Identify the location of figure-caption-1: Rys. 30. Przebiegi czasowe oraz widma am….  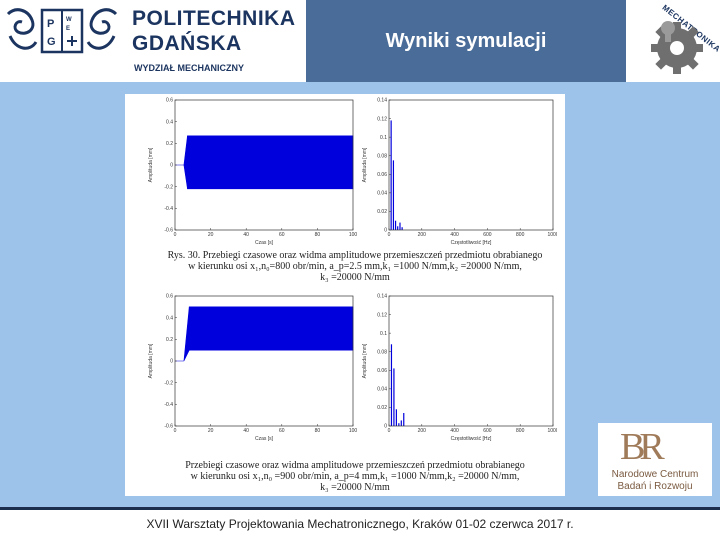
(355, 266).